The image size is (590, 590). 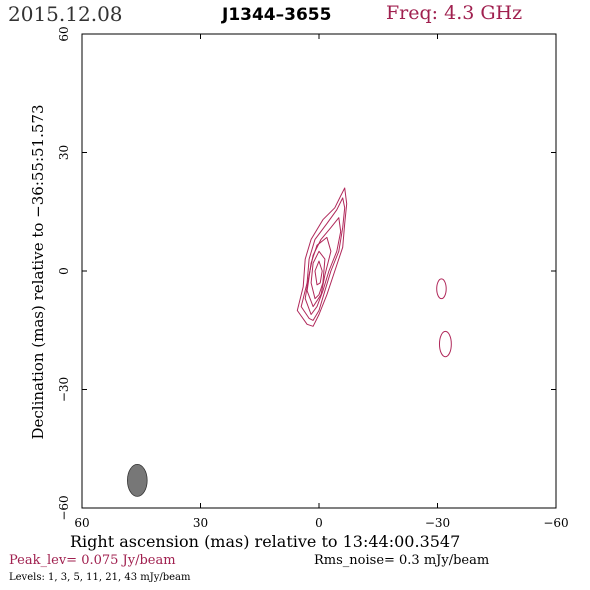 What do you see at coordinates (81, 523) in the screenshot?
I see `x-tick-label: 60` at bounding box center [81, 523].